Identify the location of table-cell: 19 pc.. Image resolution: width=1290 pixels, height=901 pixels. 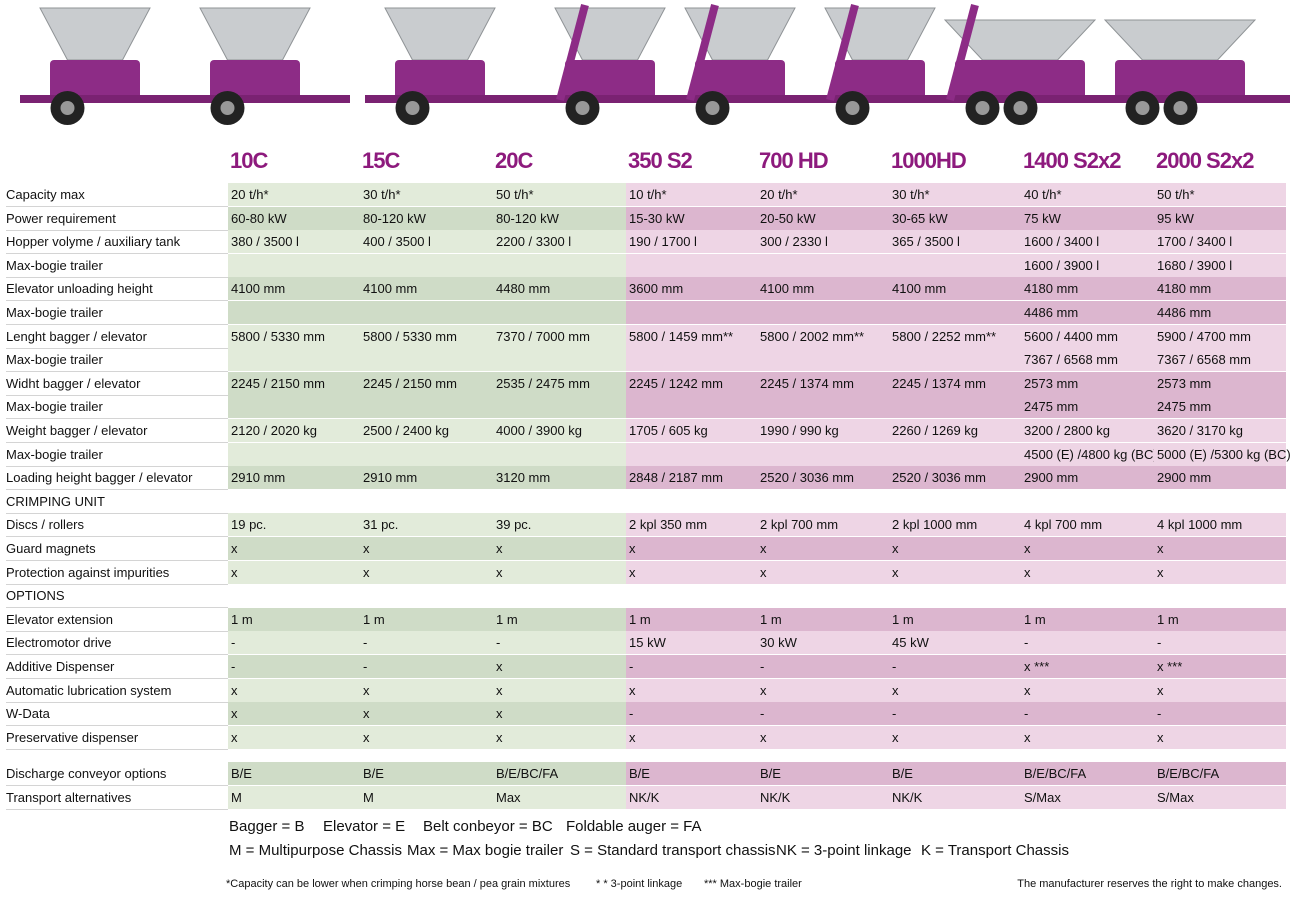
(294, 525).